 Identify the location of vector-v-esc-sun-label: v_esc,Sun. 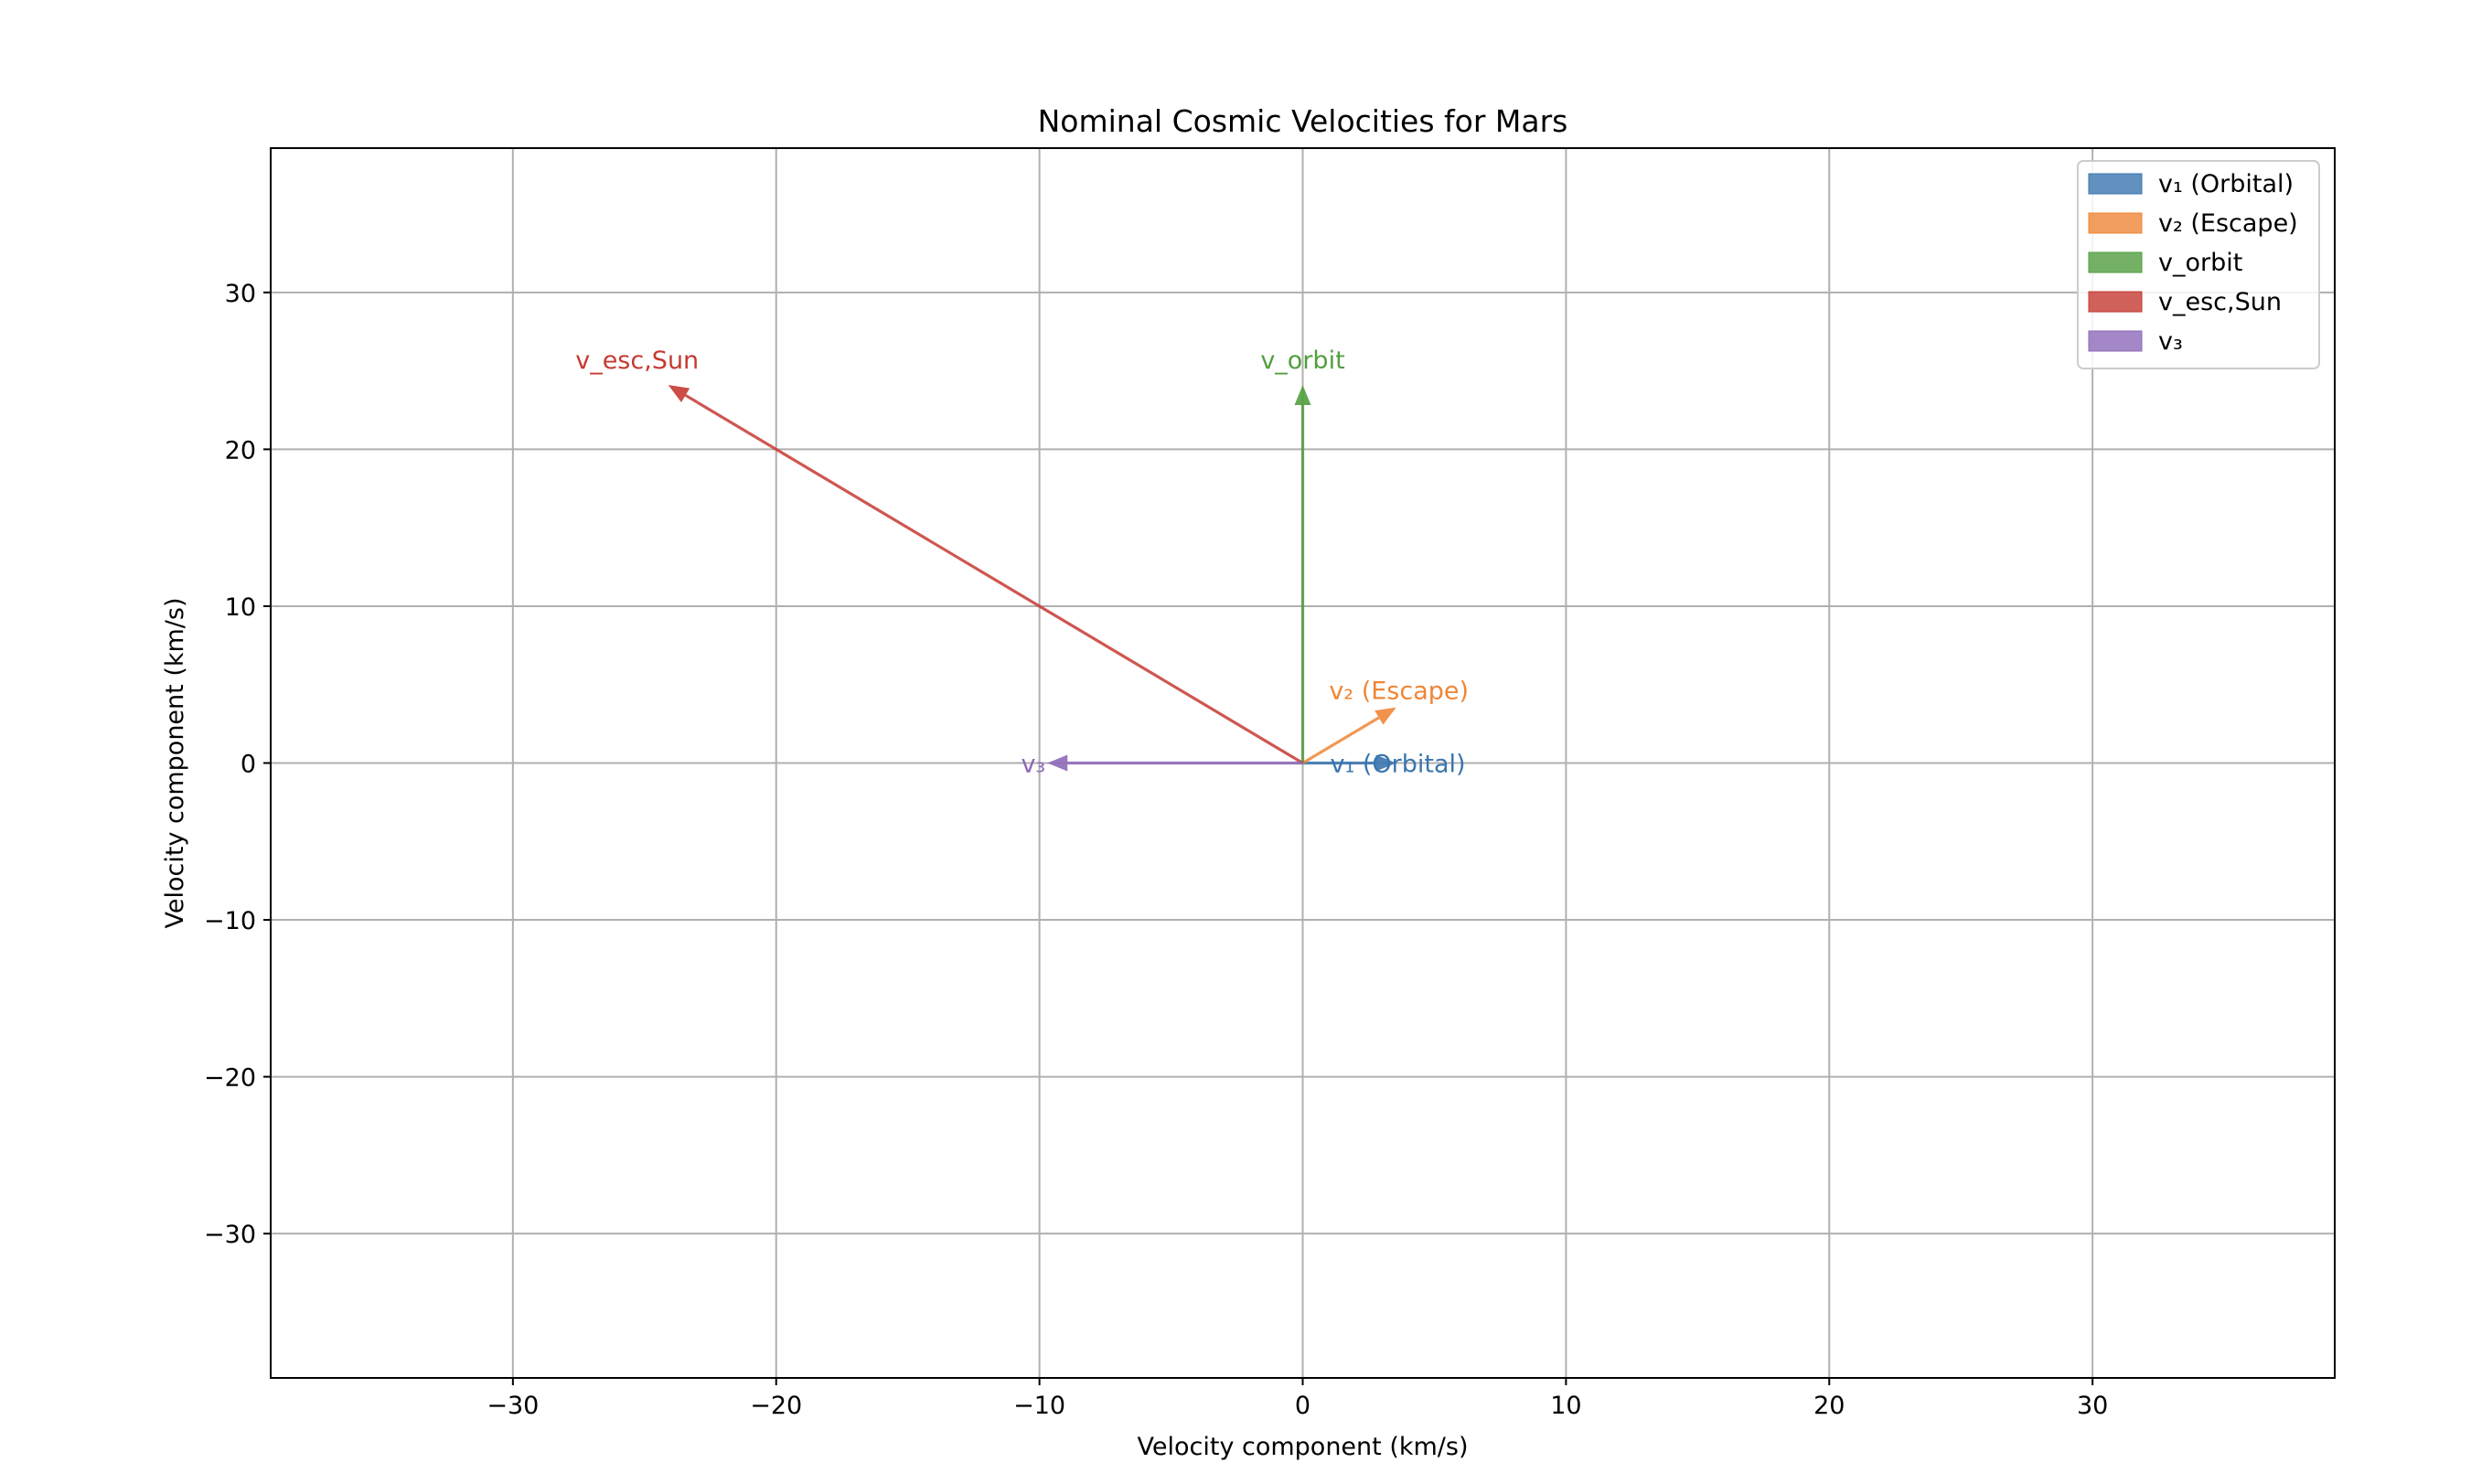
(637, 361).